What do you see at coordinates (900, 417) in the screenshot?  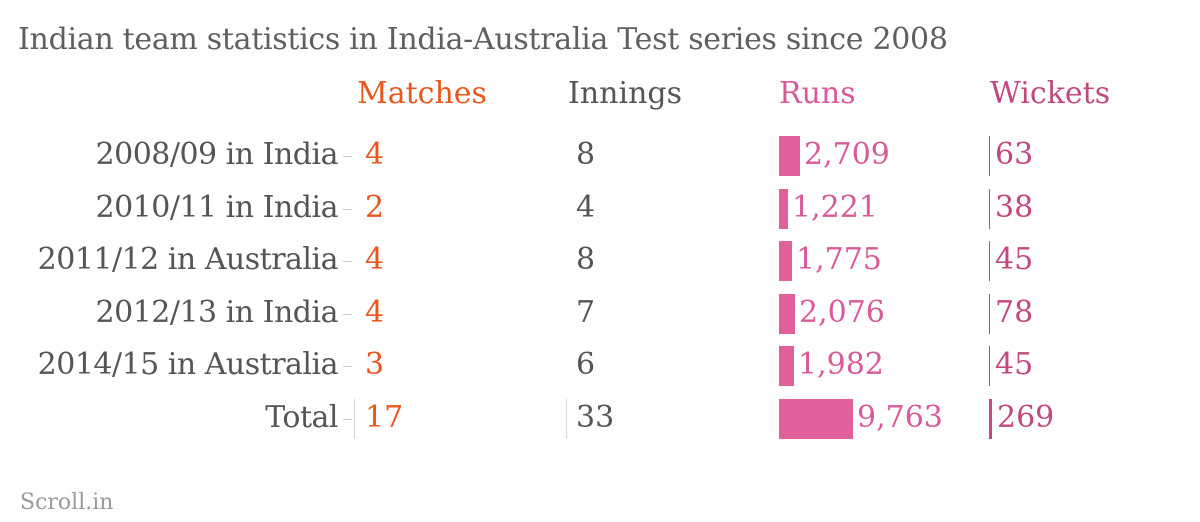 I see `runs-value: 9,763` at bounding box center [900, 417].